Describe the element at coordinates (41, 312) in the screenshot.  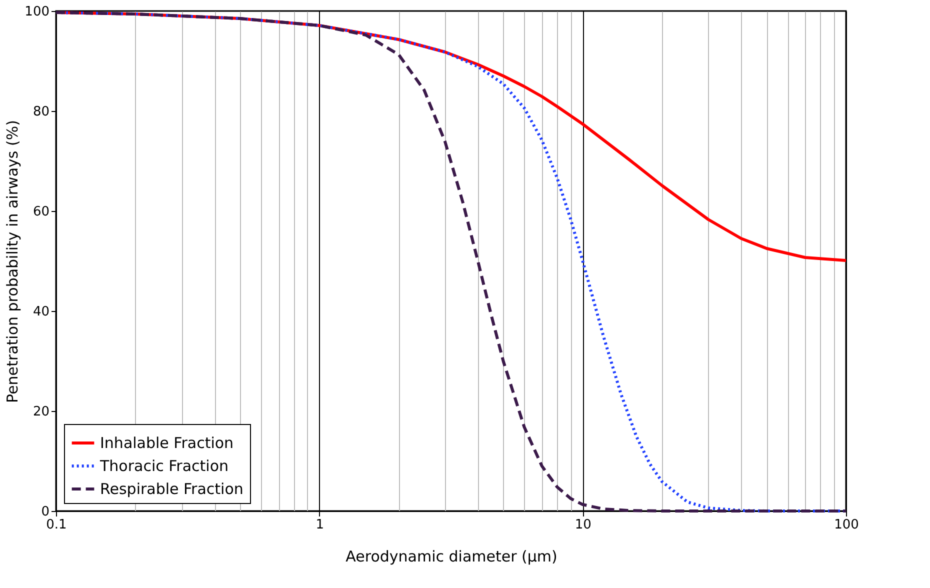
I see `y-tick-label: 40` at that location.